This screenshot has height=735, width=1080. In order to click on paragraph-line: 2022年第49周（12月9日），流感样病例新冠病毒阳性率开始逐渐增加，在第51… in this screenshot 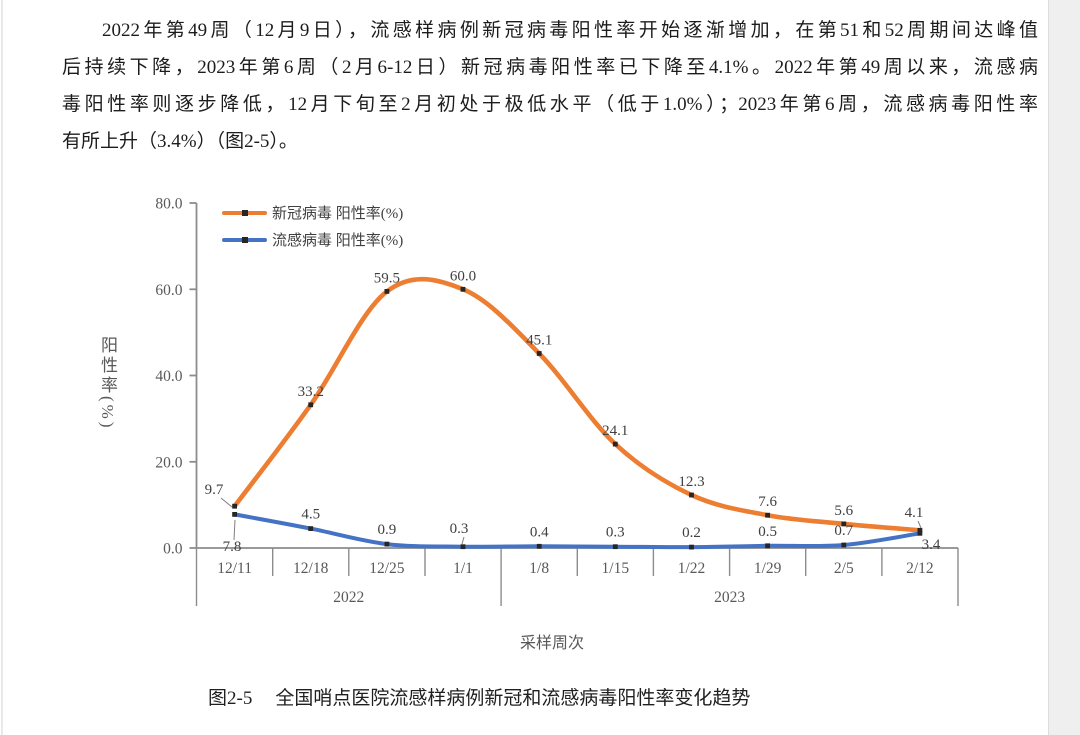, I will do `click(570, 30)`.